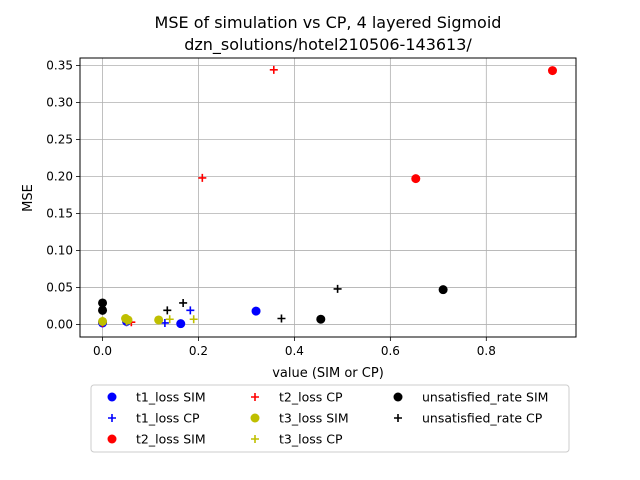  I want to click on legend-label: unsatisfied_rate CP, so click(482, 418).